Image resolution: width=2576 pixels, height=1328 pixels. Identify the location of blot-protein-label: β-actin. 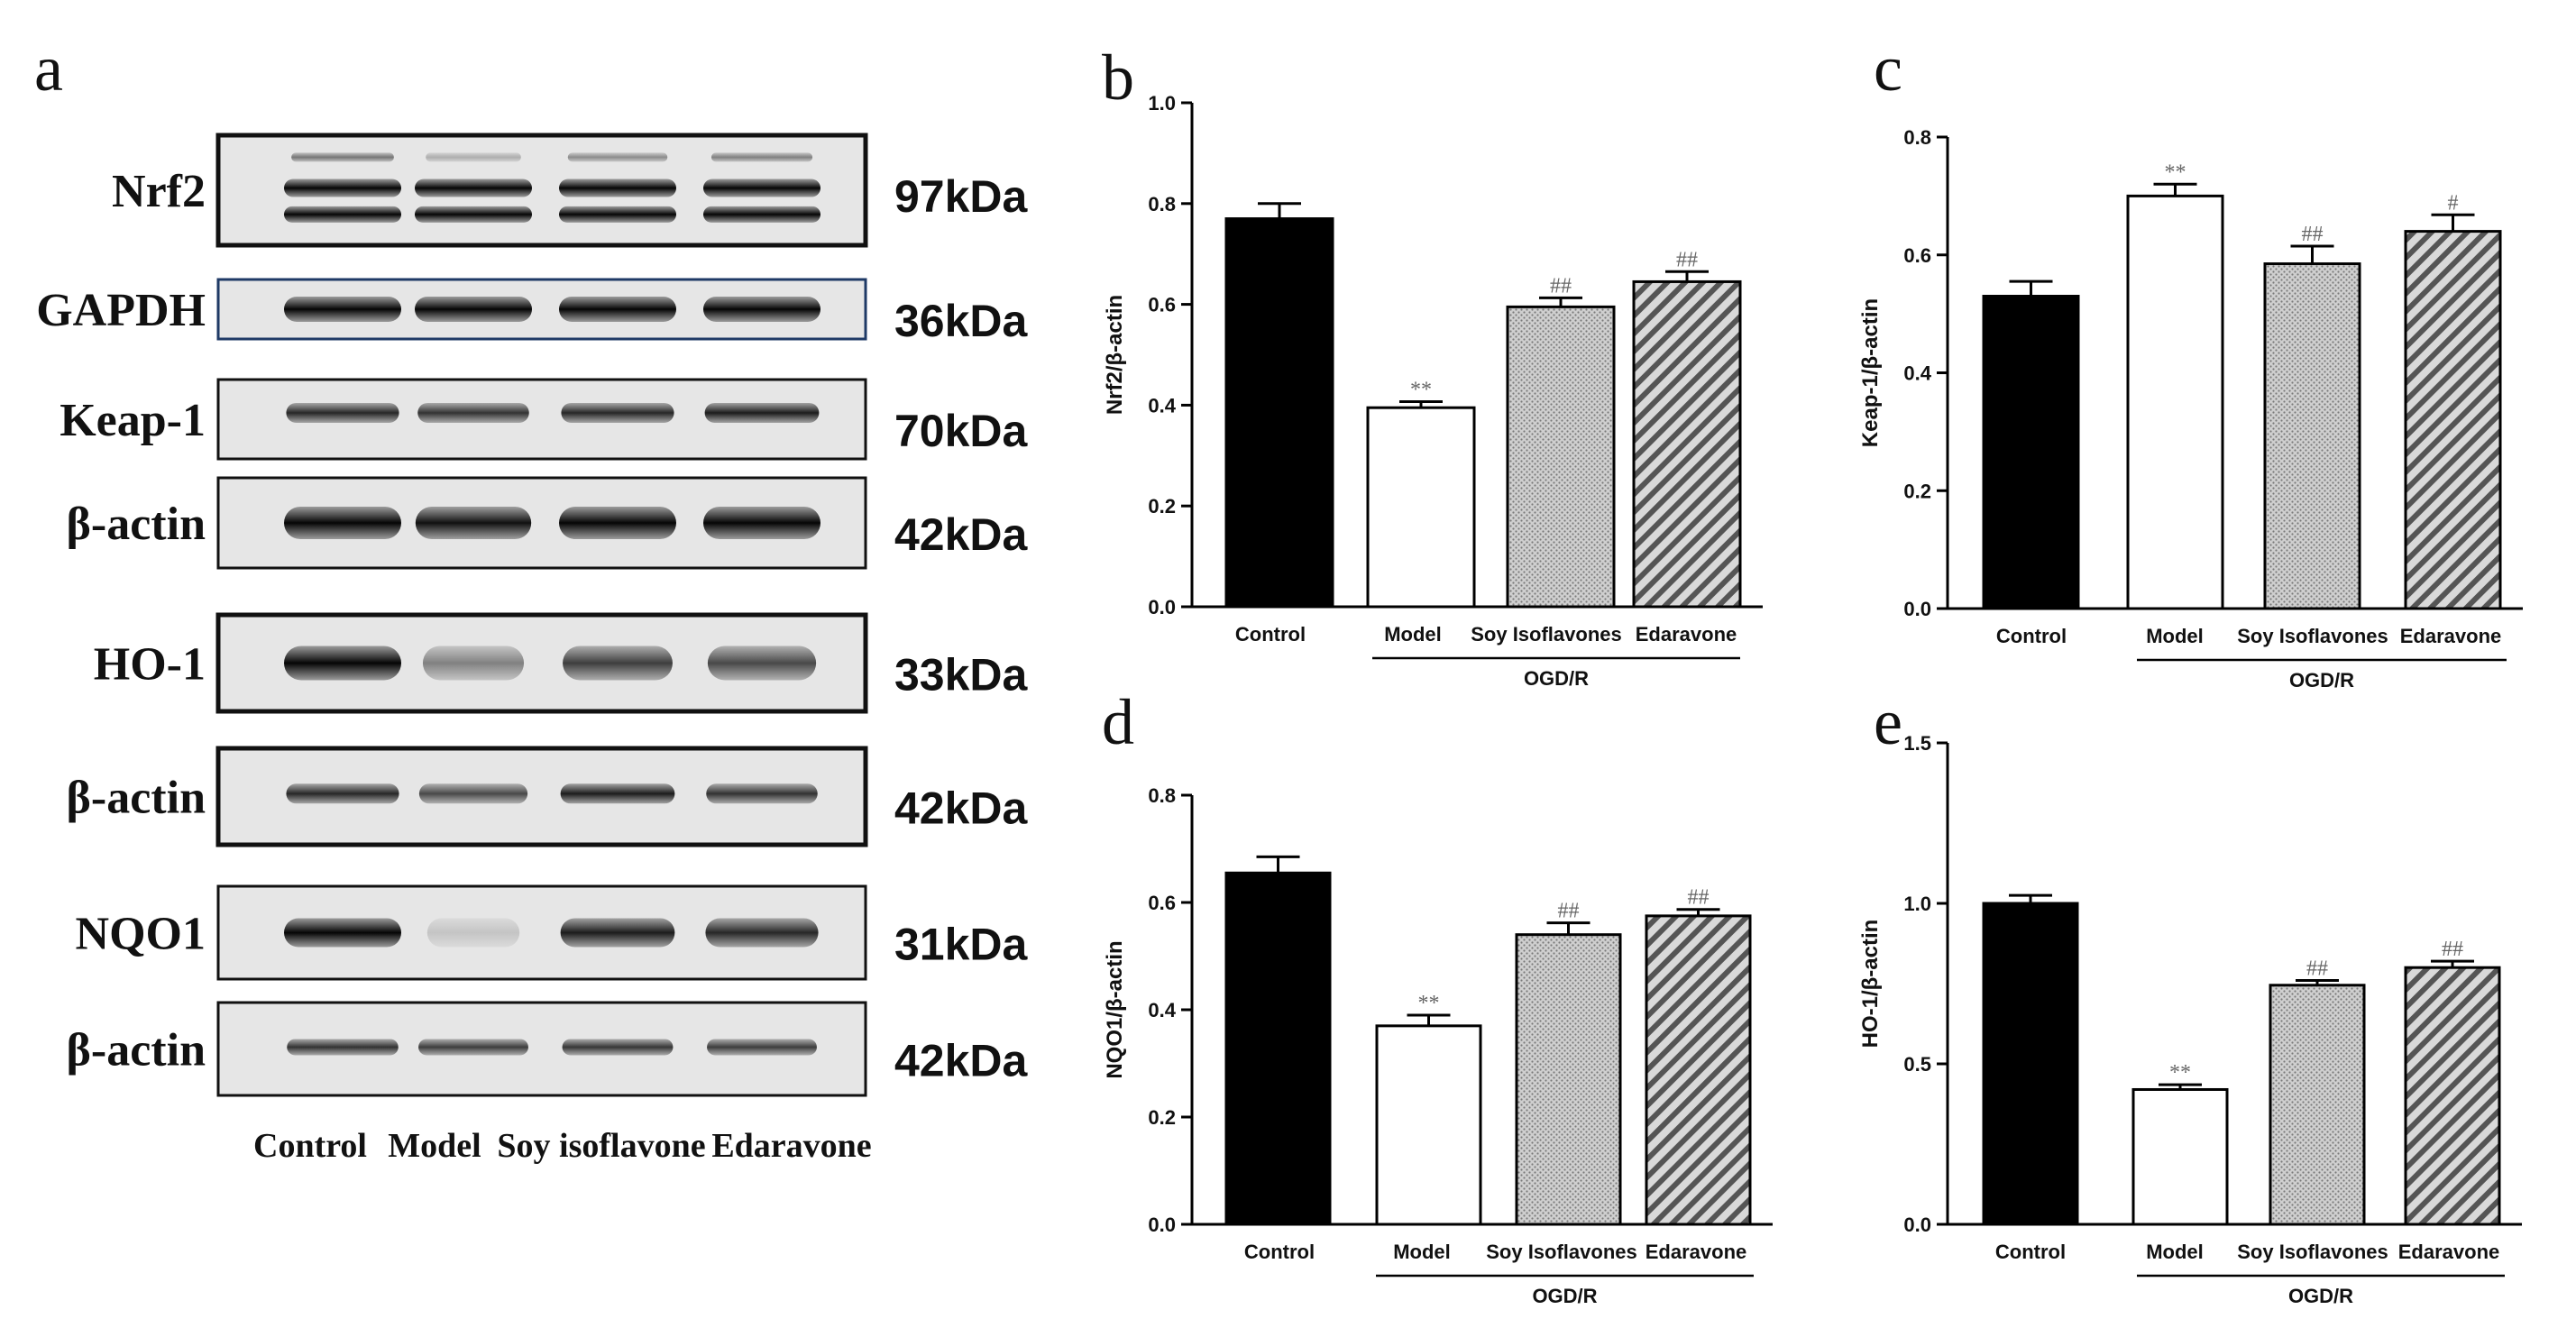
(136, 524).